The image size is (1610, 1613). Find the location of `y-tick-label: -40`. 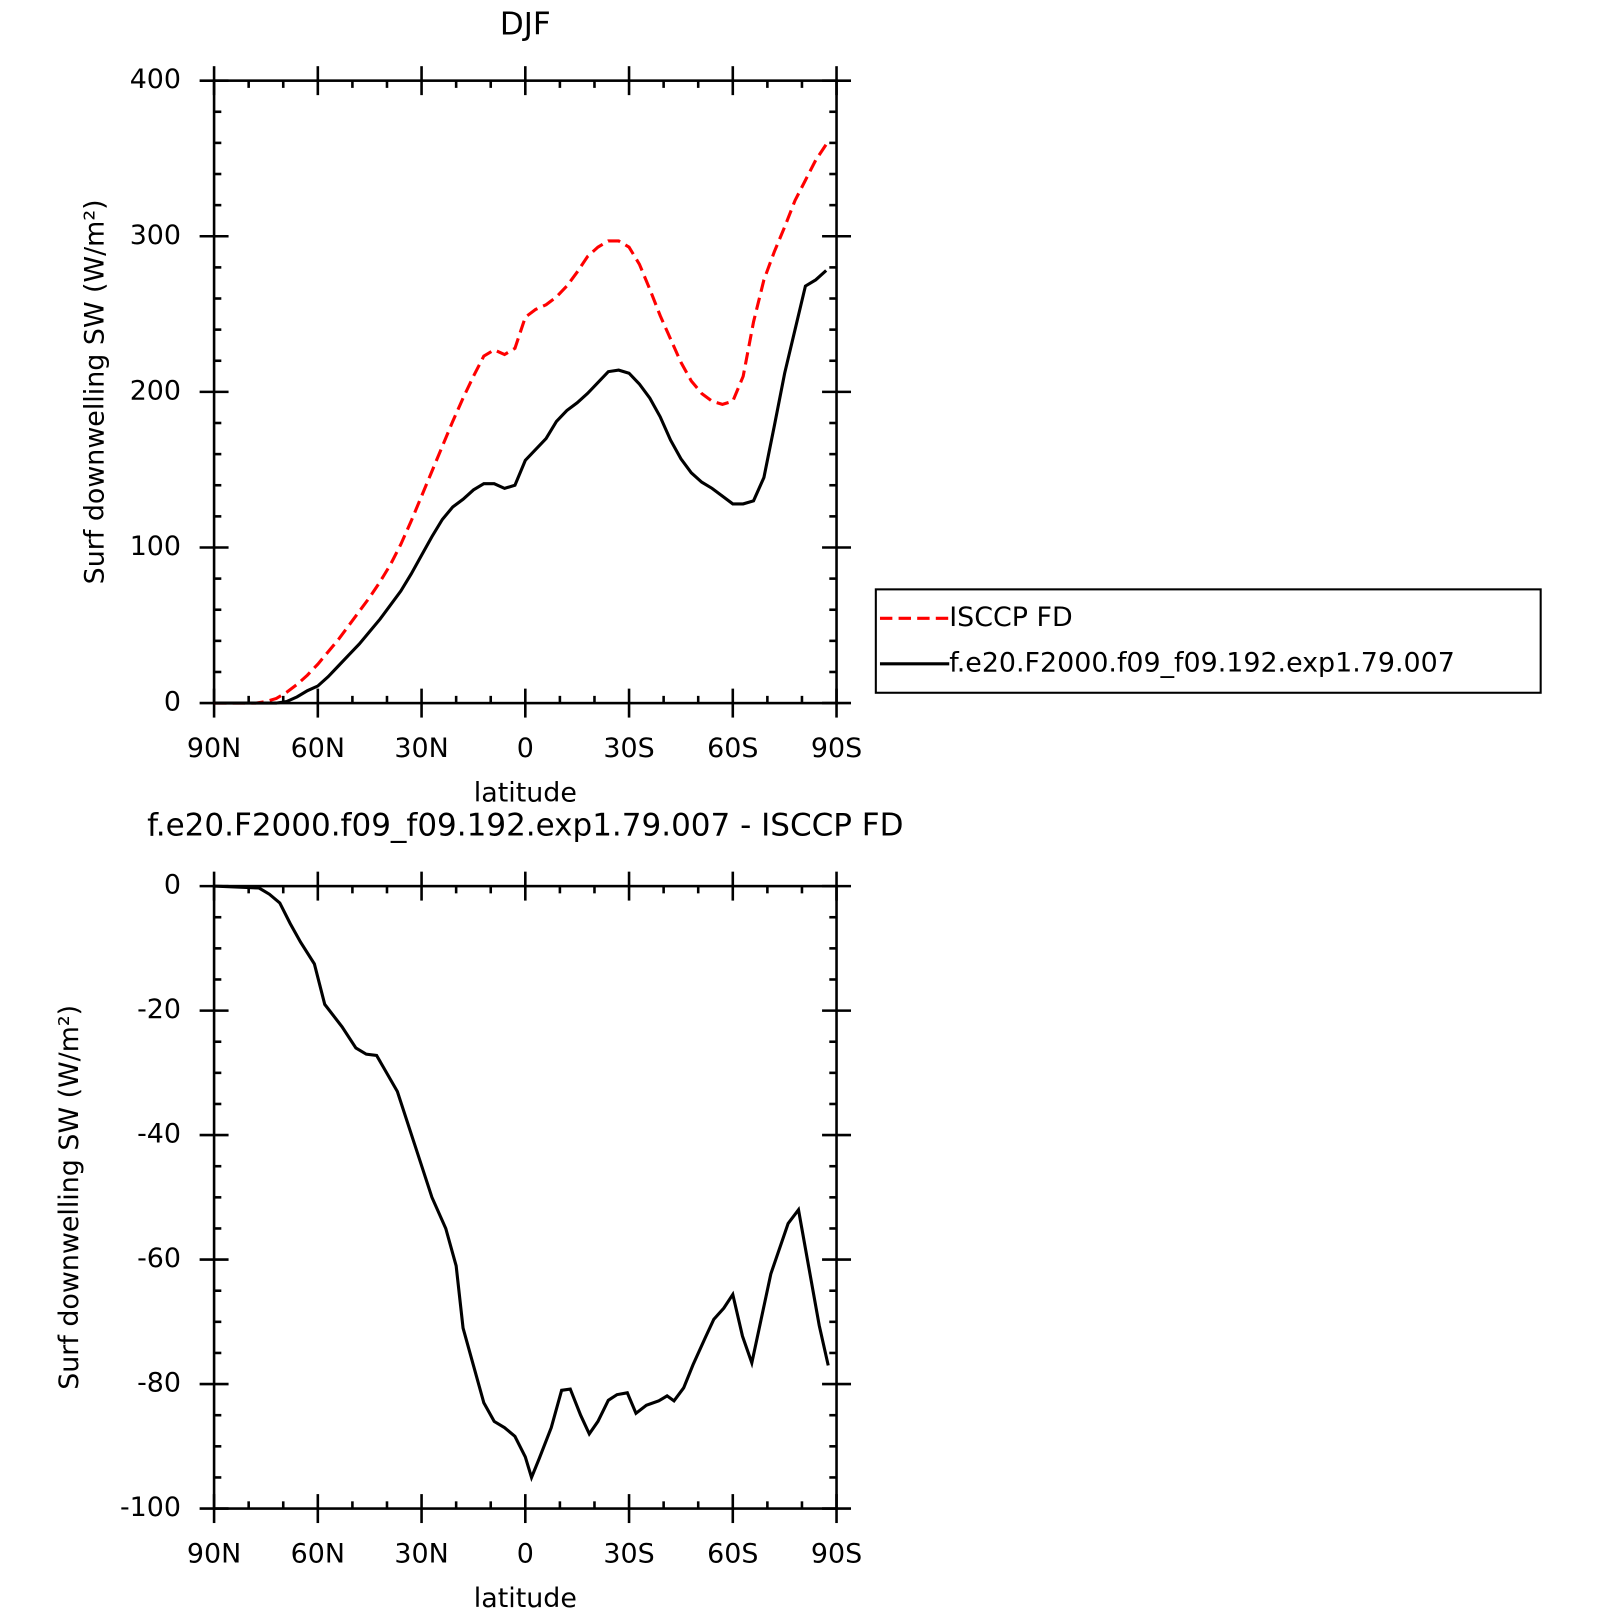

y-tick-label: -40 is located at coordinates (159, 1134).